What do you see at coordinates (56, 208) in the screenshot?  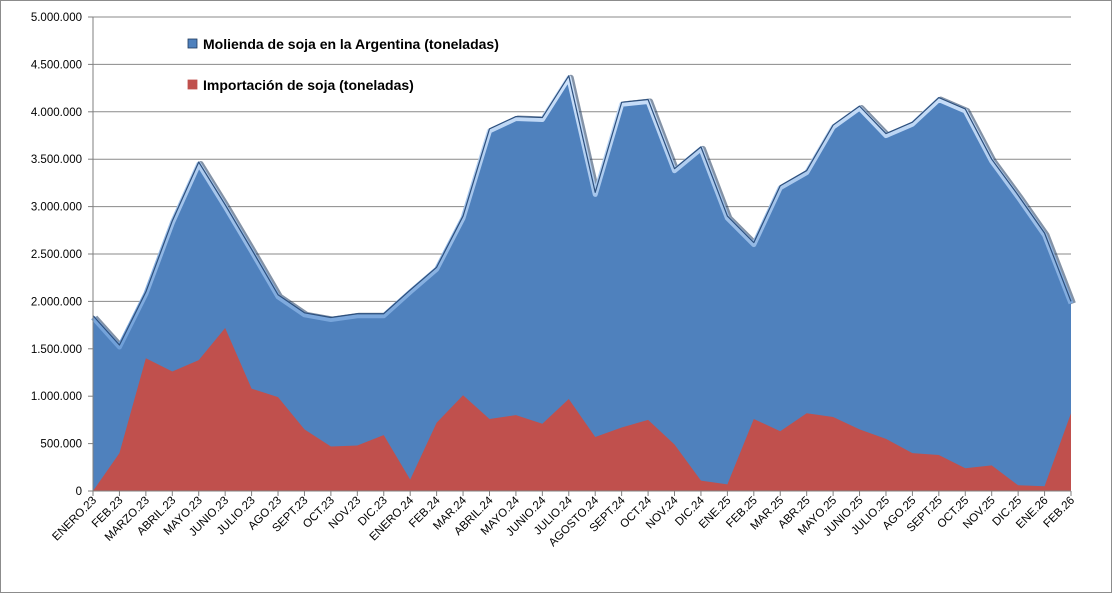 I see `y-tick-label: 3.000.000` at bounding box center [56, 208].